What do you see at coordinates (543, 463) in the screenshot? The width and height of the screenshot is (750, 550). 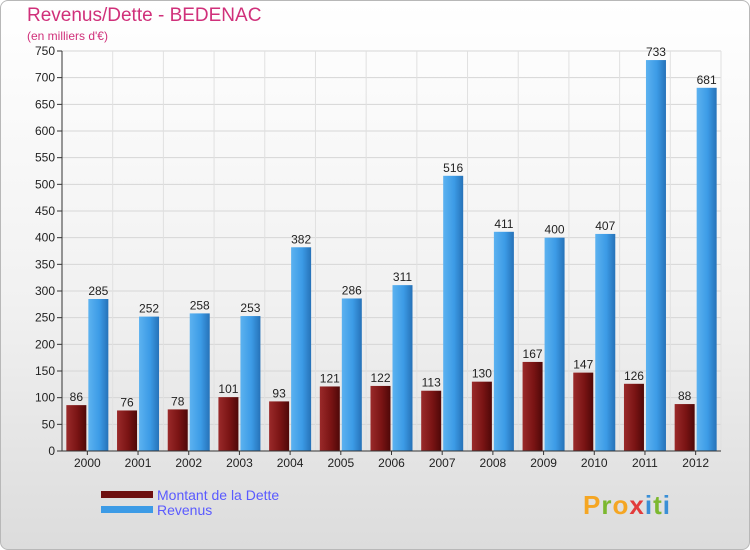 I see `x-tick-label: 2009` at bounding box center [543, 463].